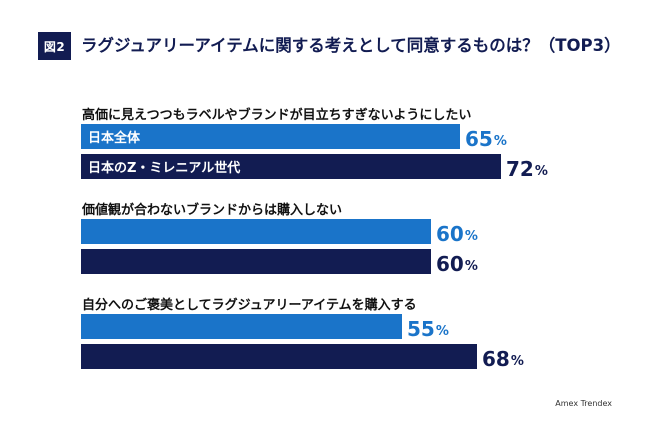  I want to click on series-label: 日本のZ・ミレニアル世代, so click(164, 168).